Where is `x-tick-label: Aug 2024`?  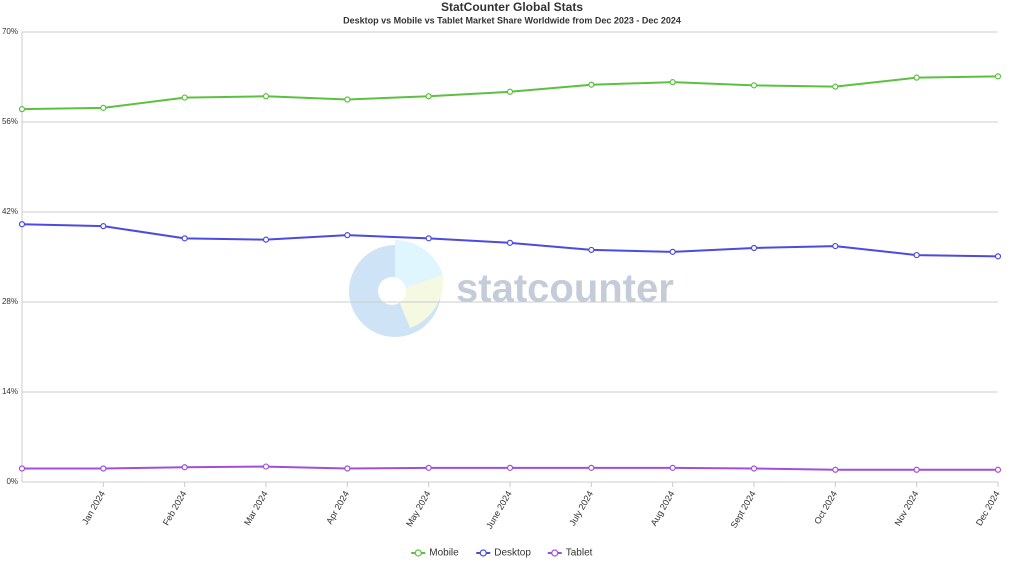 x-tick-label: Aug 2024 is located at coordinates (663, 508).